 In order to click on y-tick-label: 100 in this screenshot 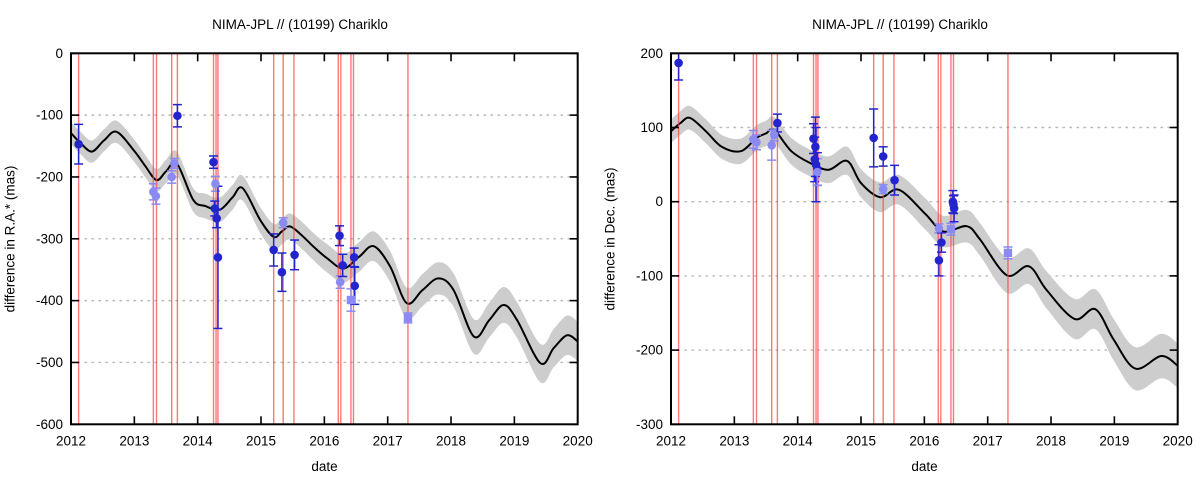, I will do `click(651, 127)`.